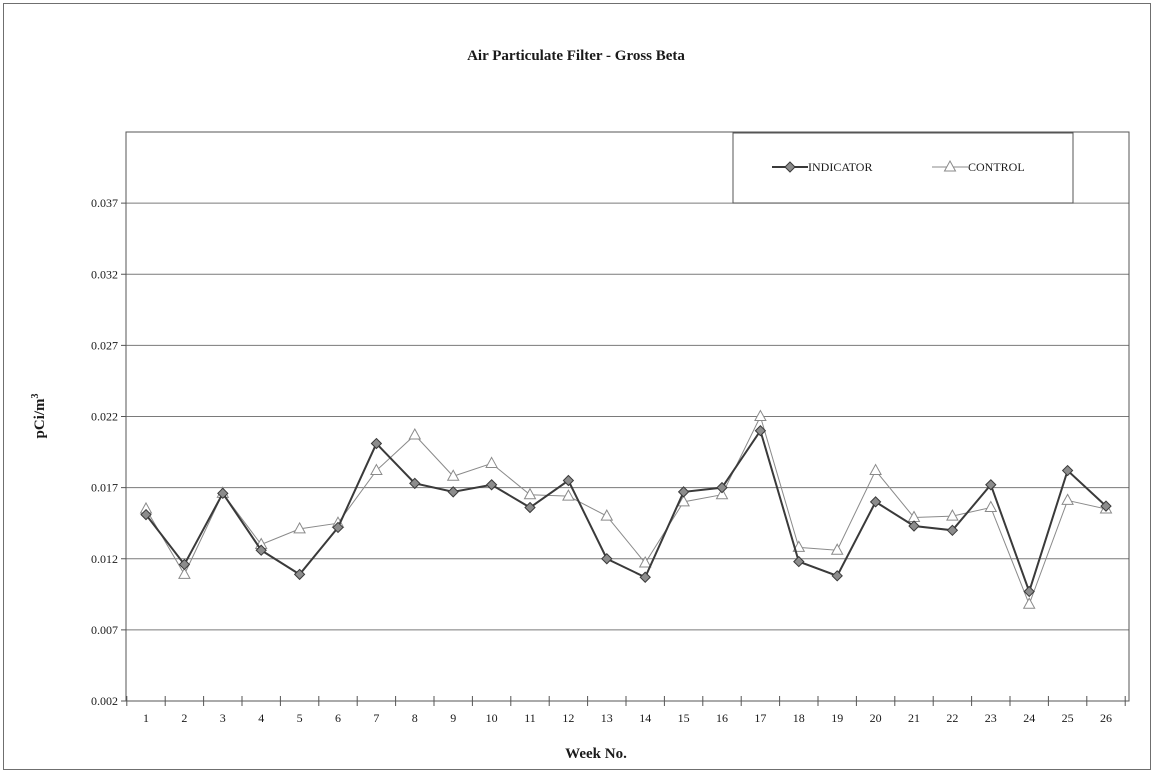 The image size is (1155, 773). What do you see at coordinates (104, 488) in the screenshot?
I see `y-tick-label: 0.017` at bounding box center [104, 488].